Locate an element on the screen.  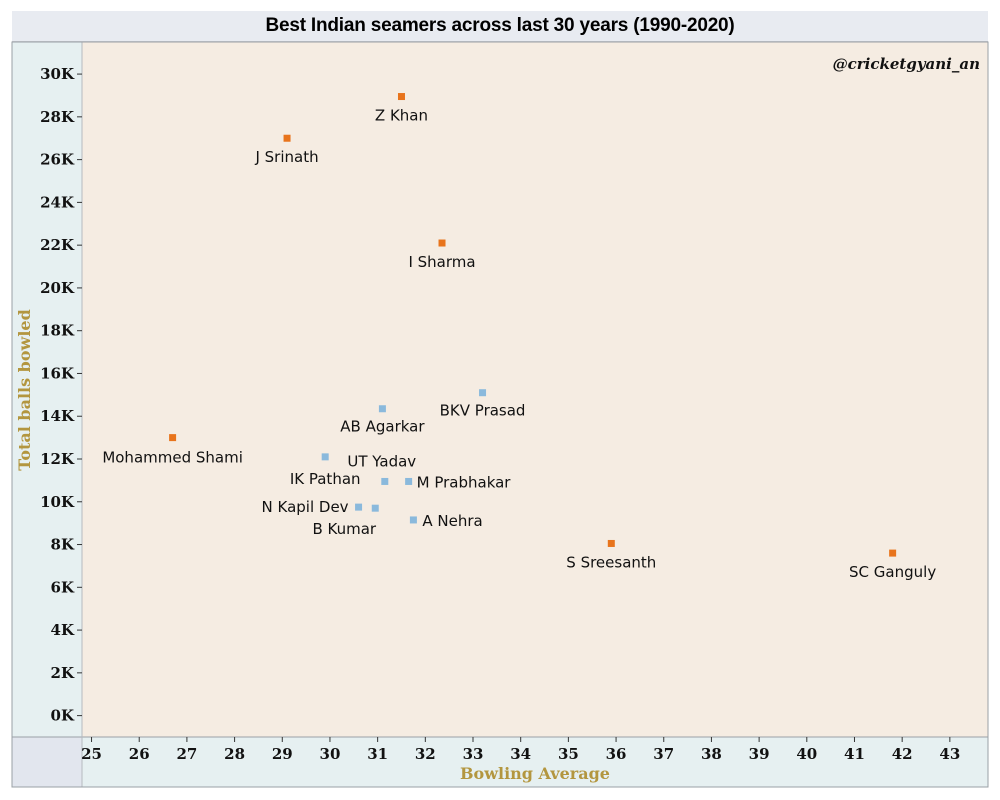
x-tick-label: 37 is located at coordinates (663, 754).